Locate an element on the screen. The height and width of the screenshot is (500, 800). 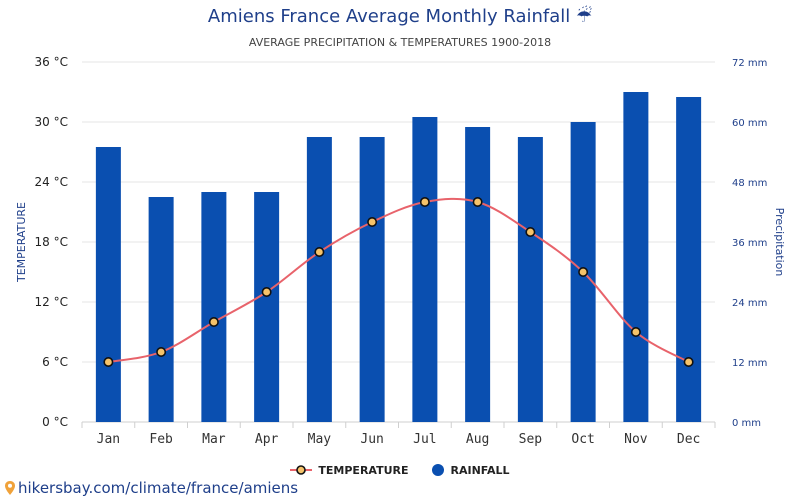
y-tick-label-left: 0 °C is located at coordinates (55, 422).